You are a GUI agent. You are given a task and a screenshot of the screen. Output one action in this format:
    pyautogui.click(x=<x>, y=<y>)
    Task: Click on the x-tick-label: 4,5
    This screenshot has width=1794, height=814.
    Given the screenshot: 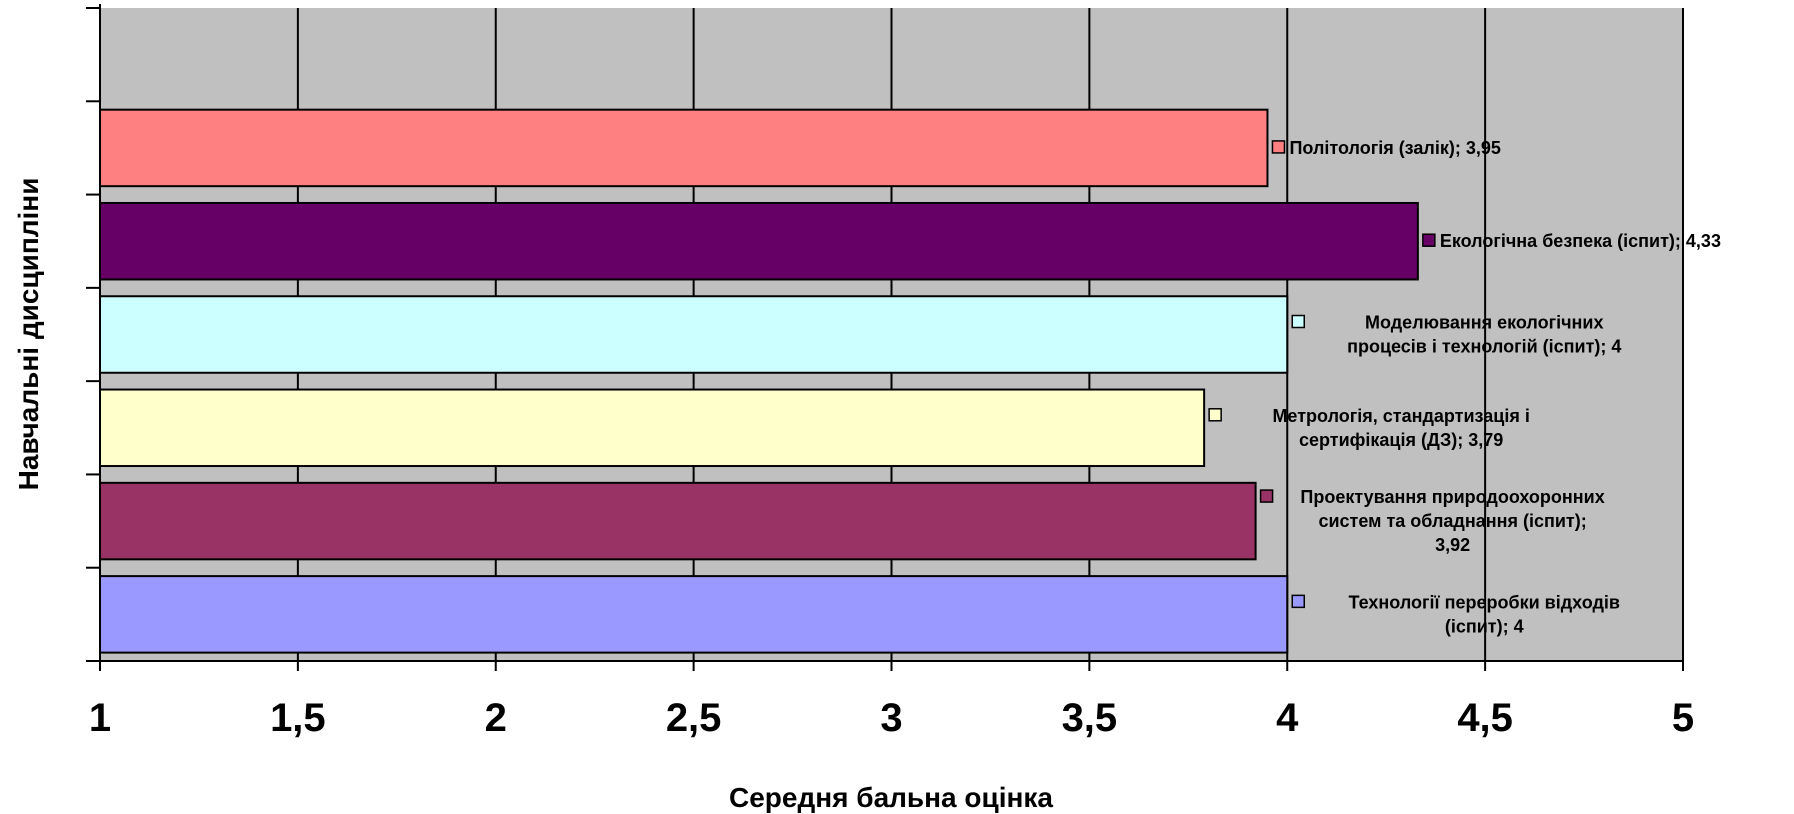 What is the action you would take?
    pyautogui.click(x=1485, y=718)
    